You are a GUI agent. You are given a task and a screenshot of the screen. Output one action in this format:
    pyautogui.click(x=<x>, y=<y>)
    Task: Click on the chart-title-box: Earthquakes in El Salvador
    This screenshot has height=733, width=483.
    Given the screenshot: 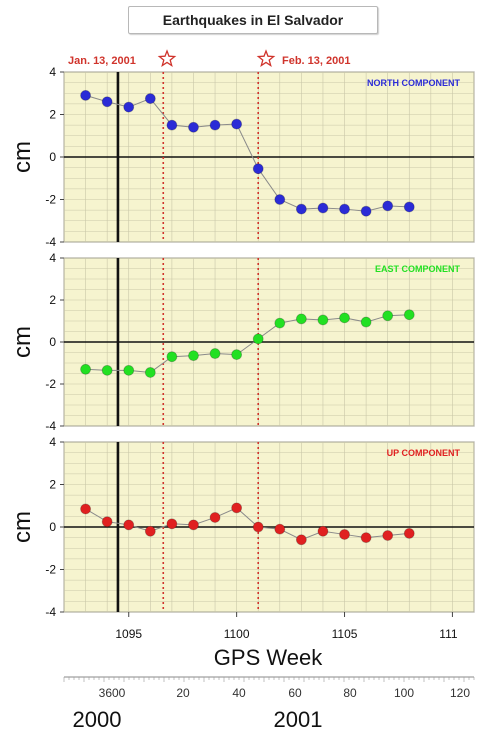 What is the action you would take?
    pyautogui.click(x=253, y=20)
    